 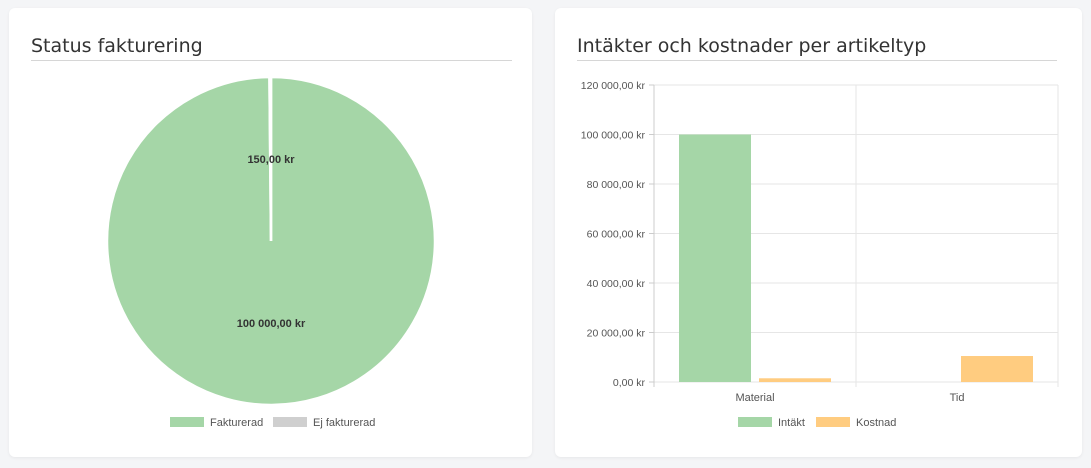 What do you see at coordinates (629, 383) in the screenshot?
I see `y-tick-label: 0,00 kr` at bounding box center [629, 383].